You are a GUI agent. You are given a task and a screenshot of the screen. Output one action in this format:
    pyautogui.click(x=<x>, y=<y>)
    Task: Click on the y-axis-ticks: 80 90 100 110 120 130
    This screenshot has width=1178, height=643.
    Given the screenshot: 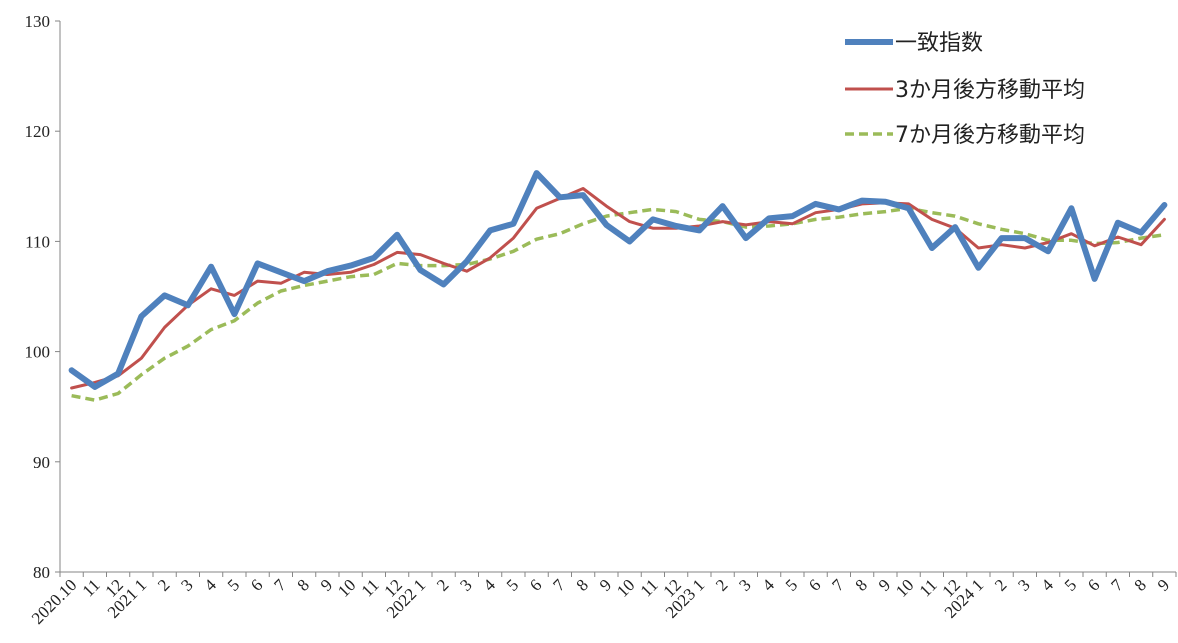 What is the action you would take?
    pyautogui.click(x=42, y=297)
    